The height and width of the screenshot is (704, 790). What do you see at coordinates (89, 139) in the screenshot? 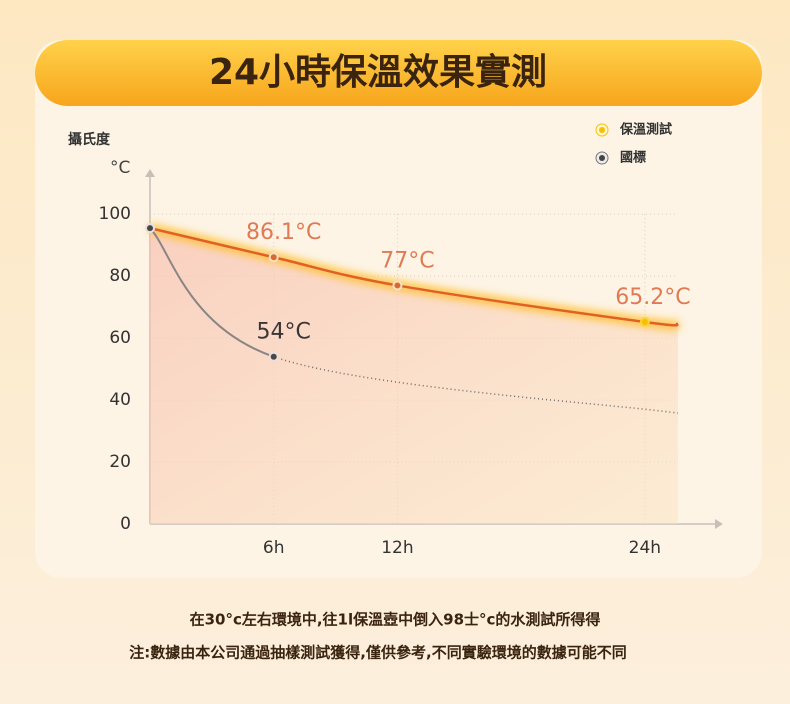
I see `y-axis-title: 攝氏度` at bounding box center [89, 139].